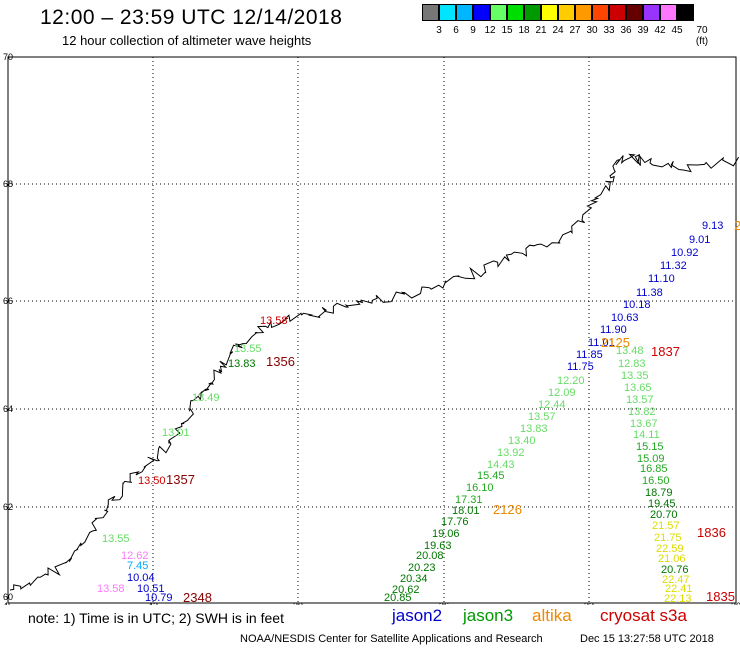 This screenshot has width=740, height=650. Describe the element at coordinates (197, 597) in the screenshot. I see `pass-time-label: 2348` at that location.